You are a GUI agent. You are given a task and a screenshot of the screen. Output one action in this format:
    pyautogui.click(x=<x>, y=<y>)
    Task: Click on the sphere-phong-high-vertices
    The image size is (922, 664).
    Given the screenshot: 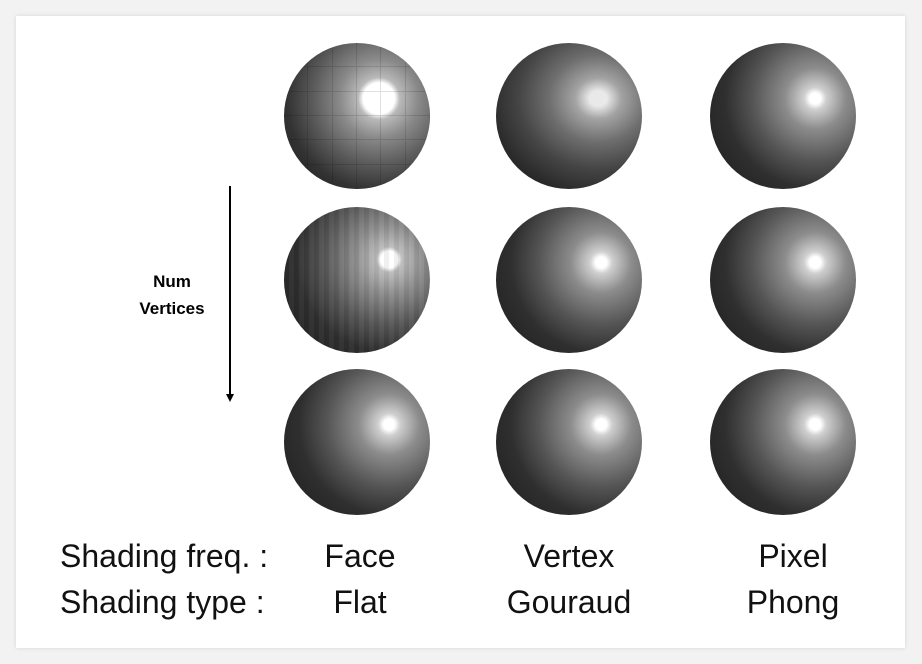 What is the action you would take?
    pyautogui.click(x=783, y=442)
    